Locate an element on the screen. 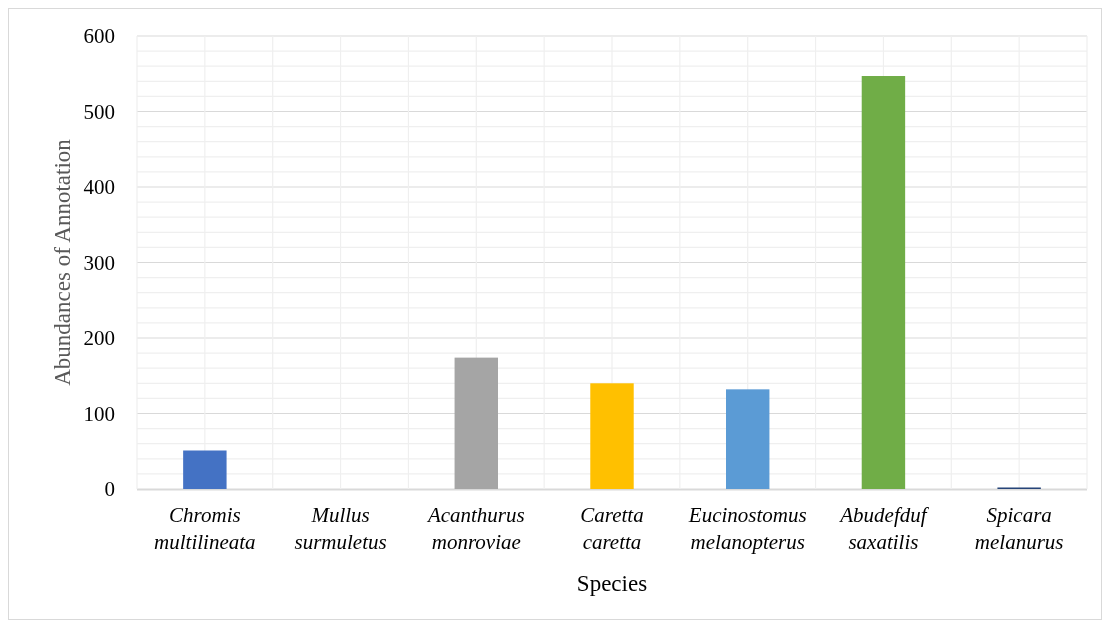 This screenshot has width=1110, height=628. x-axis-title: Species is located at coordinates (612, 583).